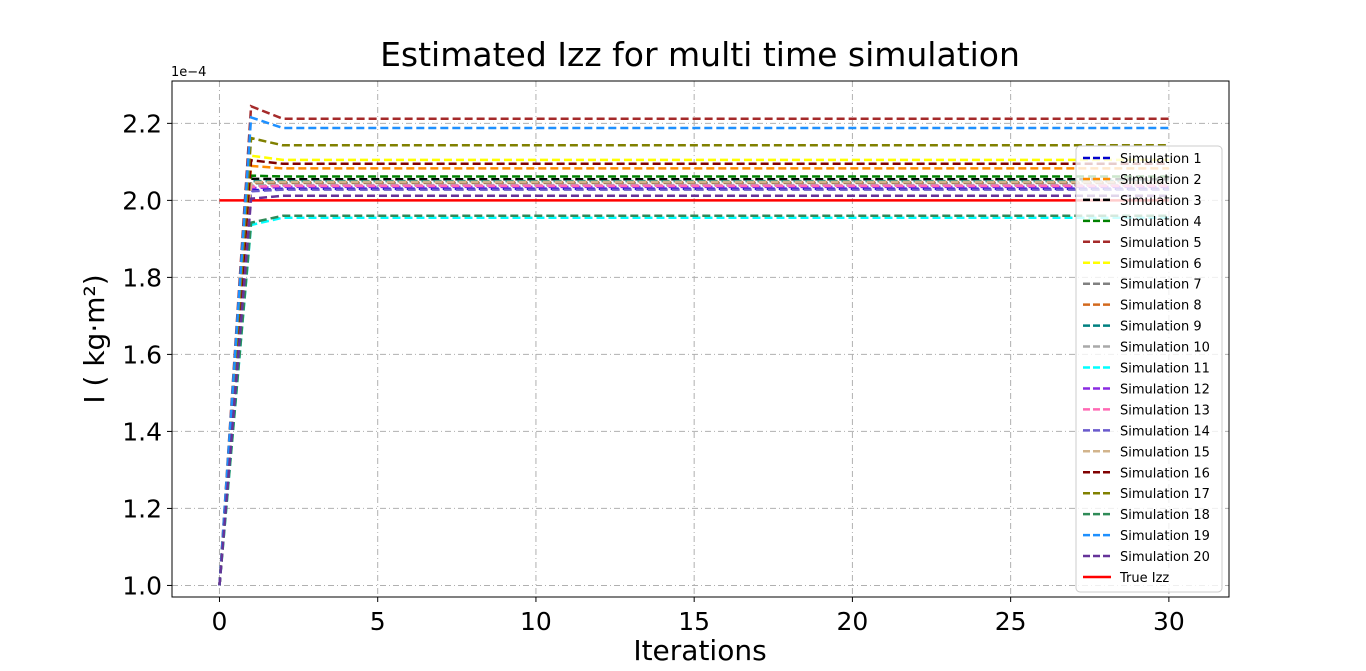 Image resolution: width=1366 pixels, height=671 pixels. Describe the element at coordinates (1165, 515) in the screenshot. I see `legend-label: Simulation 18` at that location.